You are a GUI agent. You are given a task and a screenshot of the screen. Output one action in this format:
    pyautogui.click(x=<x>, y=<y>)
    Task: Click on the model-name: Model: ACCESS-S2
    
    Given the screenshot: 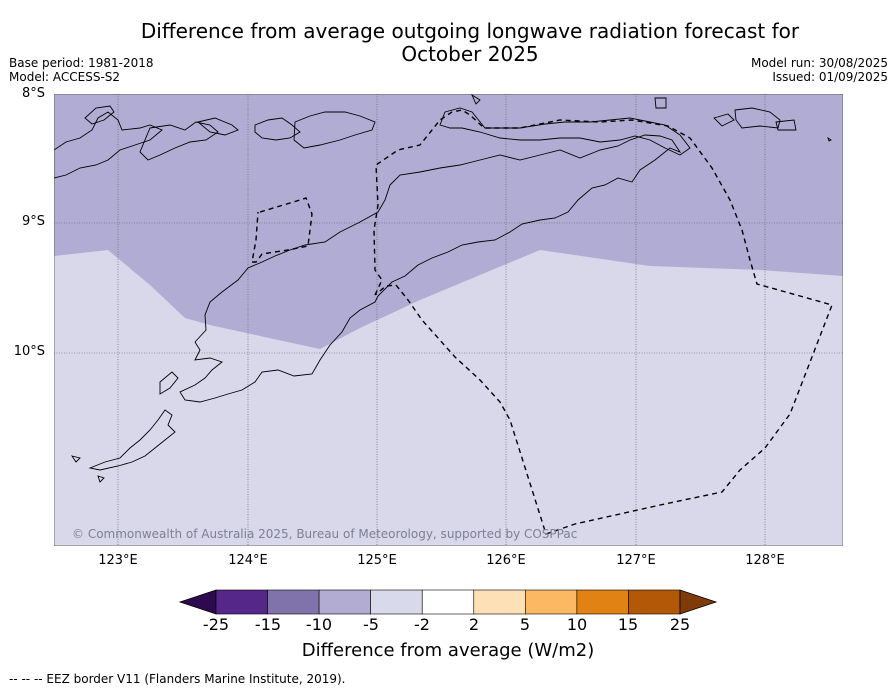 What is the action you would take?
    pyautogui.click(x=65, y=77)
    